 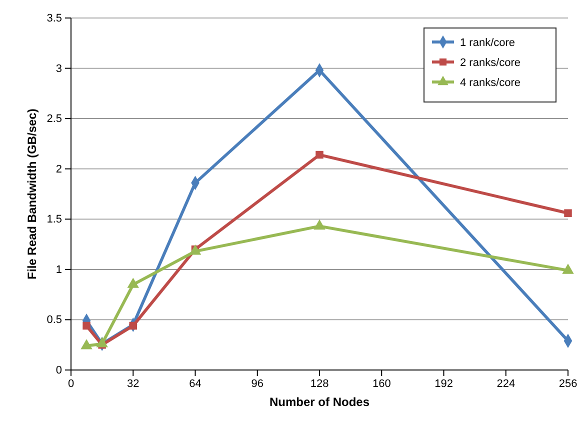 I want to click on y-tick-label: 2, so click(x=59, y=169).